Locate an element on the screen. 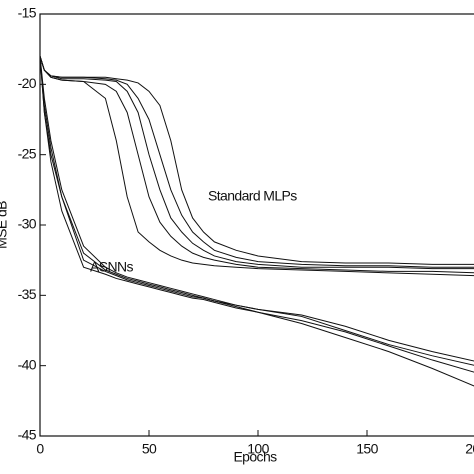 This screenshot has width=474, height=474. y-tick-label: -40 is located at coordinates (27, 364).